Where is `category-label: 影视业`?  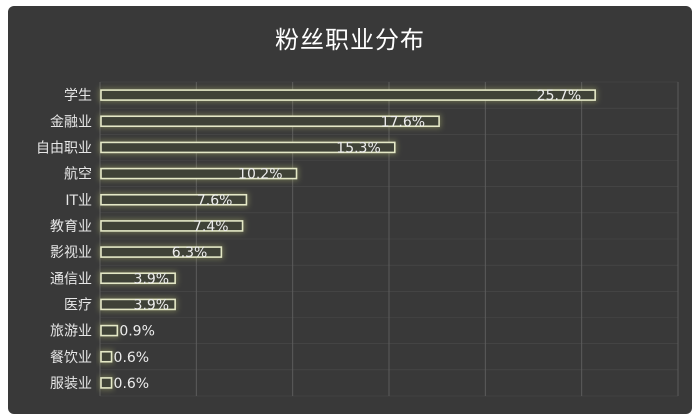 category-label: 影视业 is located at coordinates (71, 253).